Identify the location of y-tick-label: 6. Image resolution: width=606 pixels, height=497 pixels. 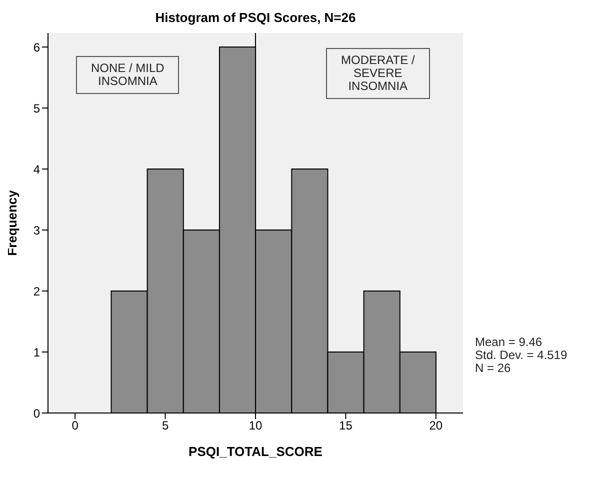
(36, 47).